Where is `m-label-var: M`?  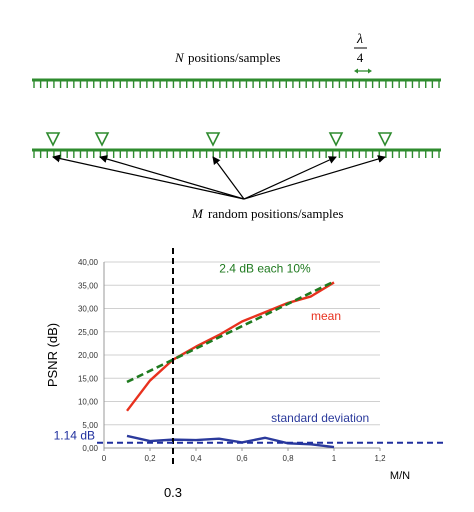 m-label-var: M is located at coordinates (197, 213).